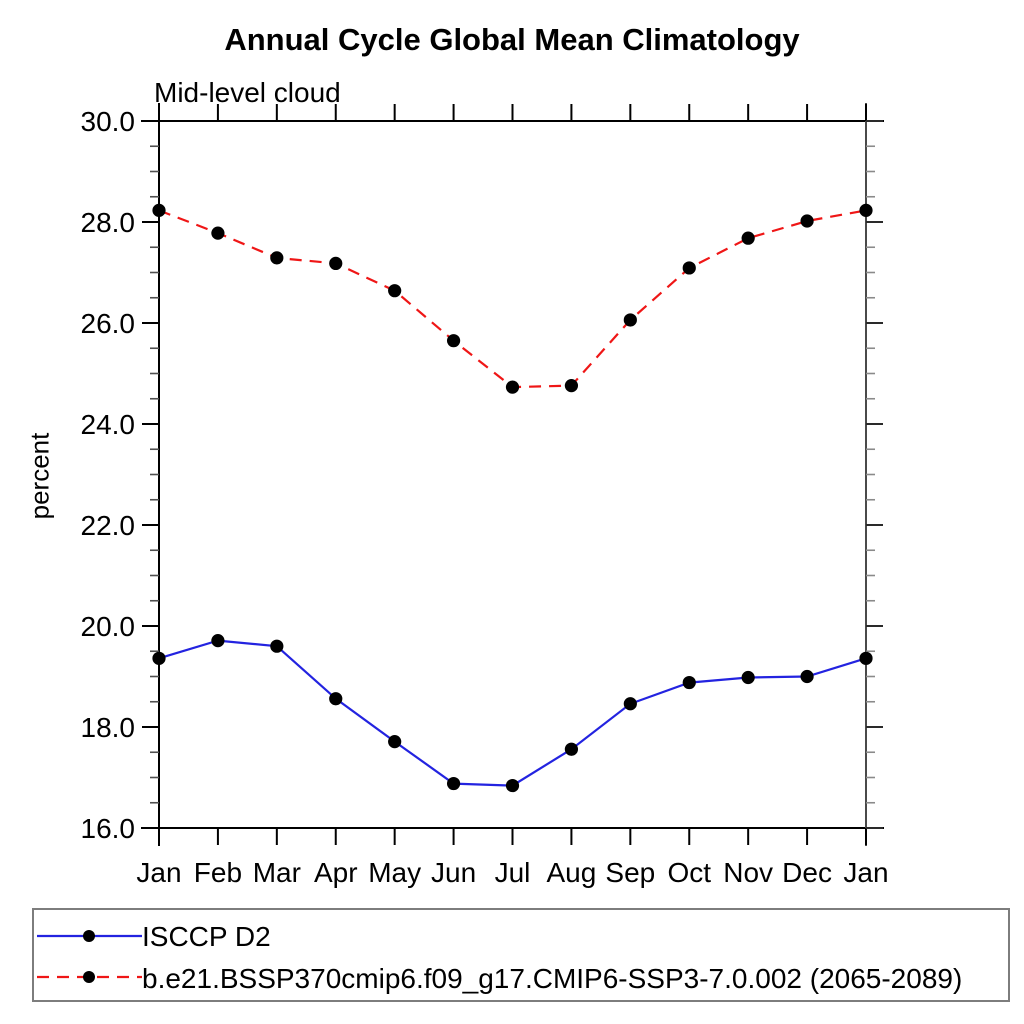 The width and height of the screenshot is (1024, 1024). Describe the element at coordinates (630, 872) in the screenshot. I see `x-tick-label: Sep` at that location.